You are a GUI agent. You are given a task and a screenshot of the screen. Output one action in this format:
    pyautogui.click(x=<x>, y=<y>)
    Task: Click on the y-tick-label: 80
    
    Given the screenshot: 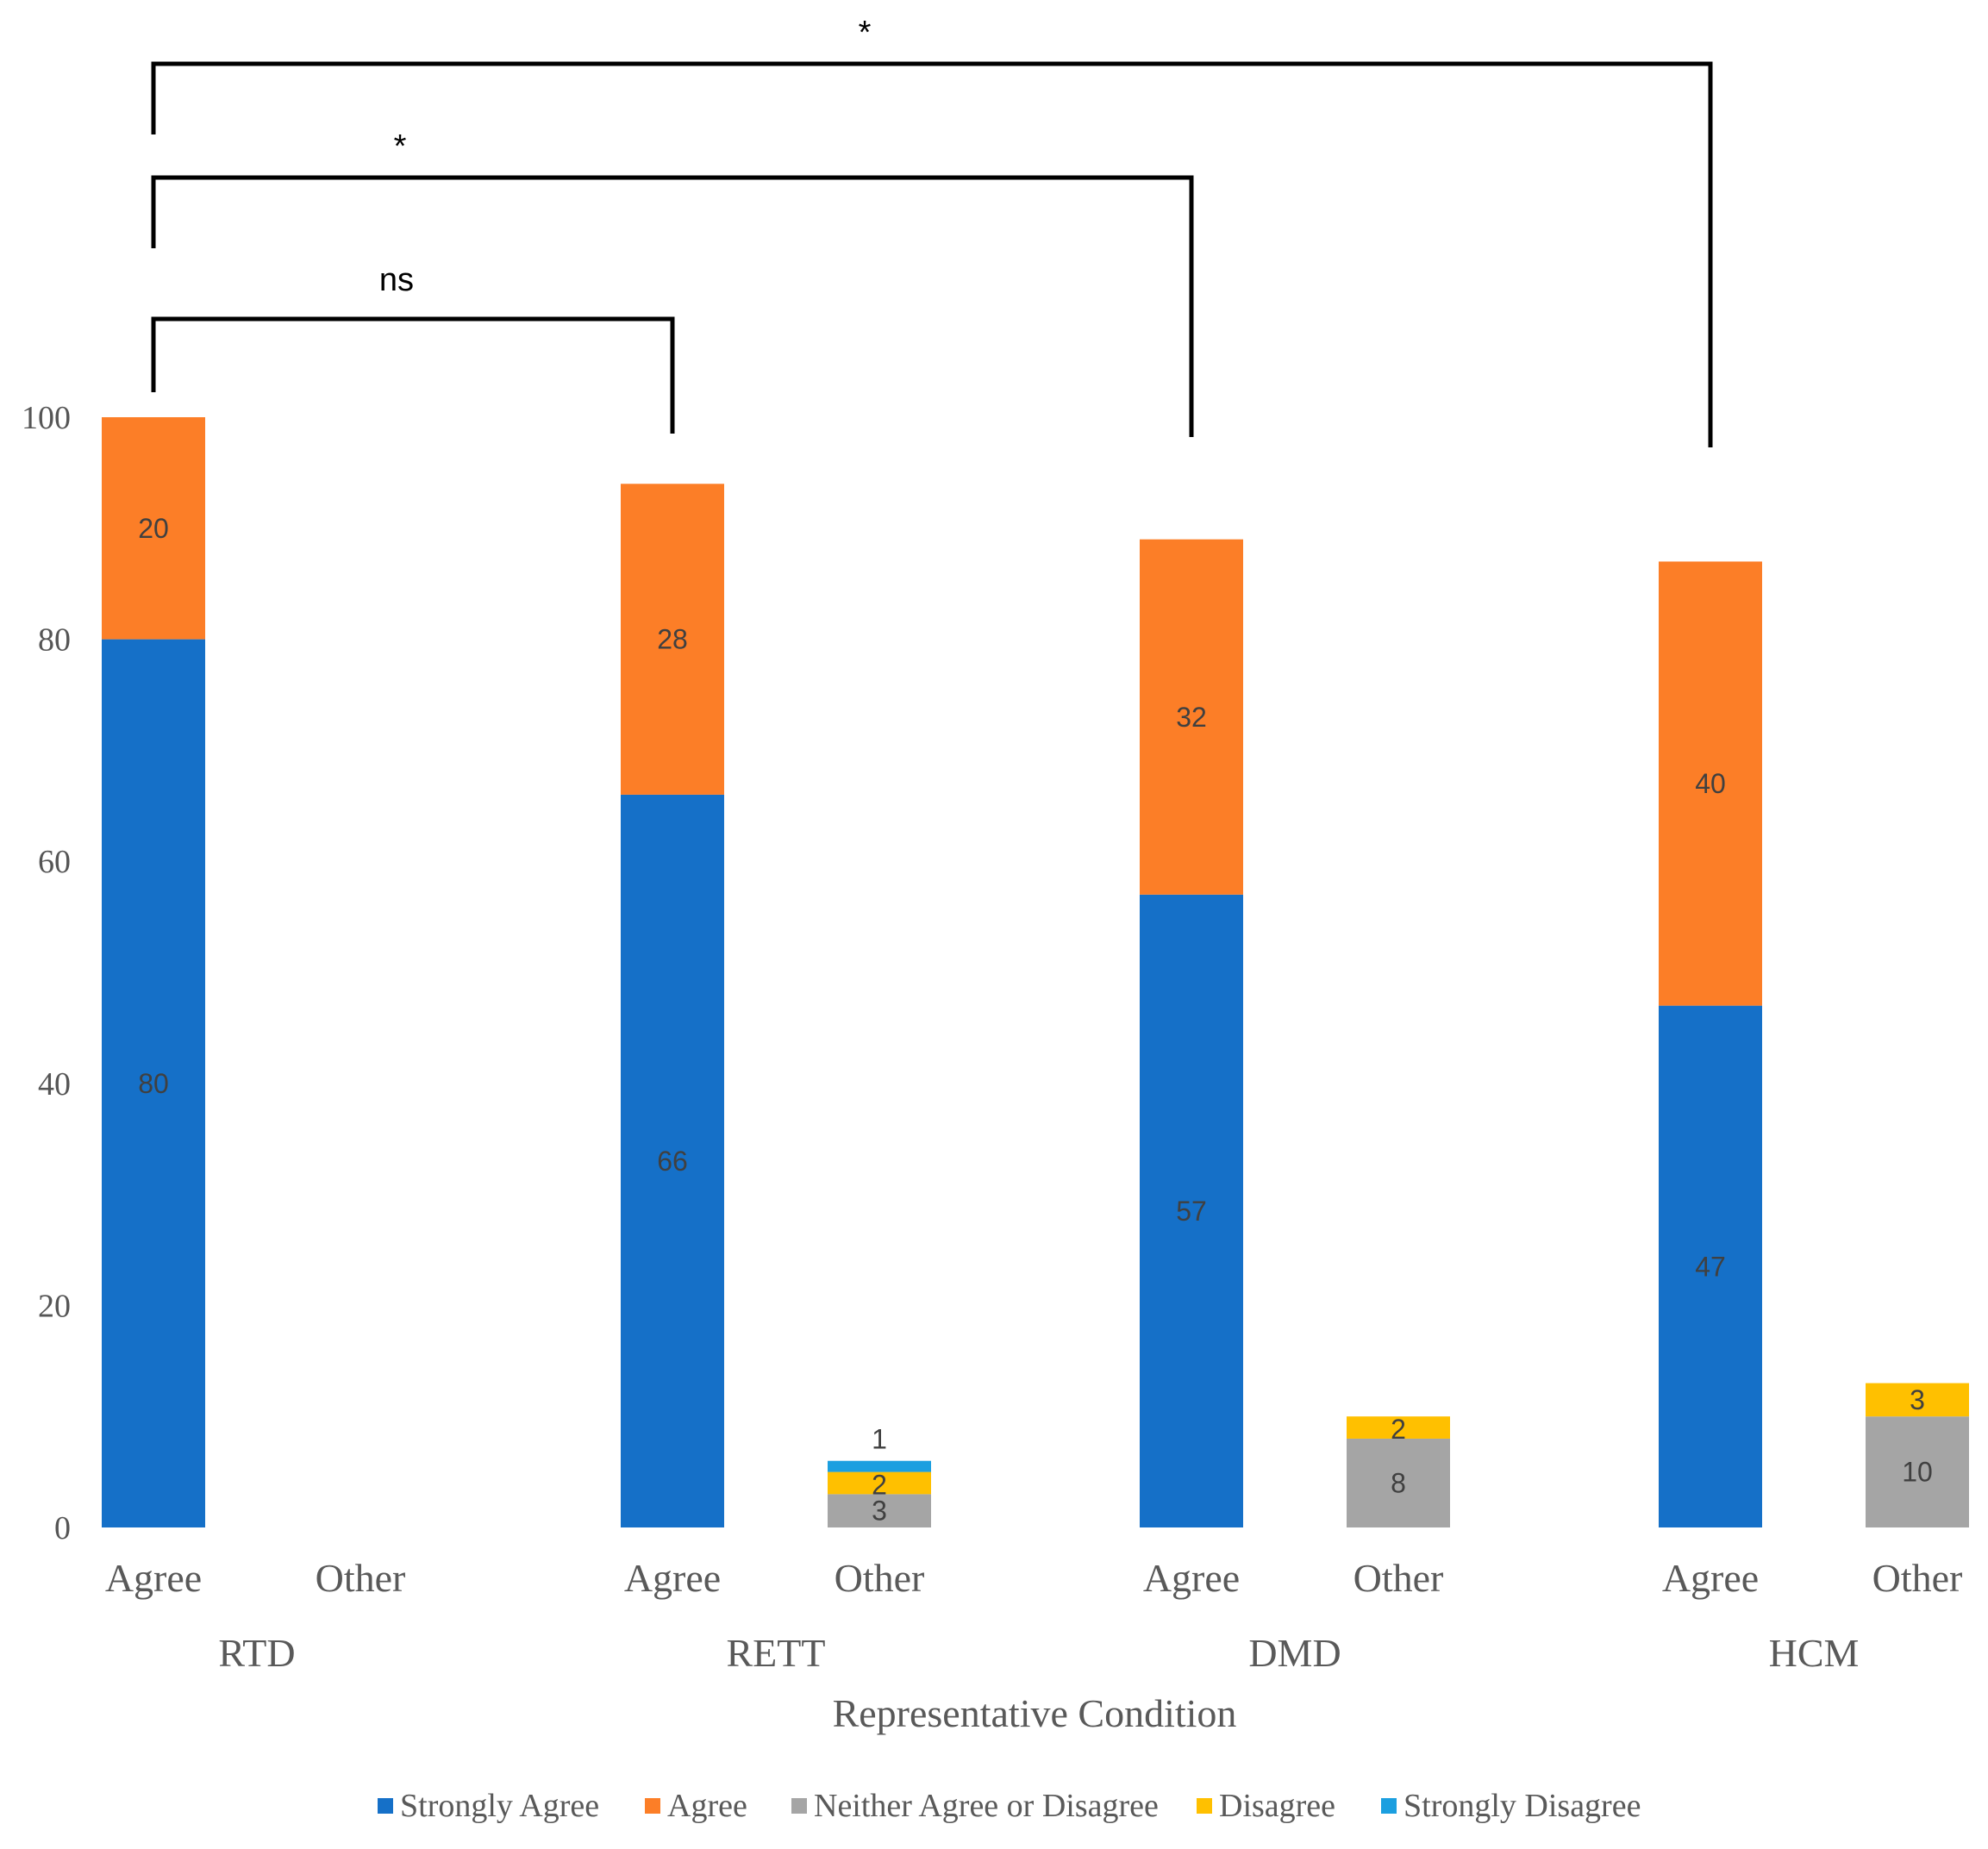 What is the action you would take?
    pyautogui.click(x=54, y=640)
    